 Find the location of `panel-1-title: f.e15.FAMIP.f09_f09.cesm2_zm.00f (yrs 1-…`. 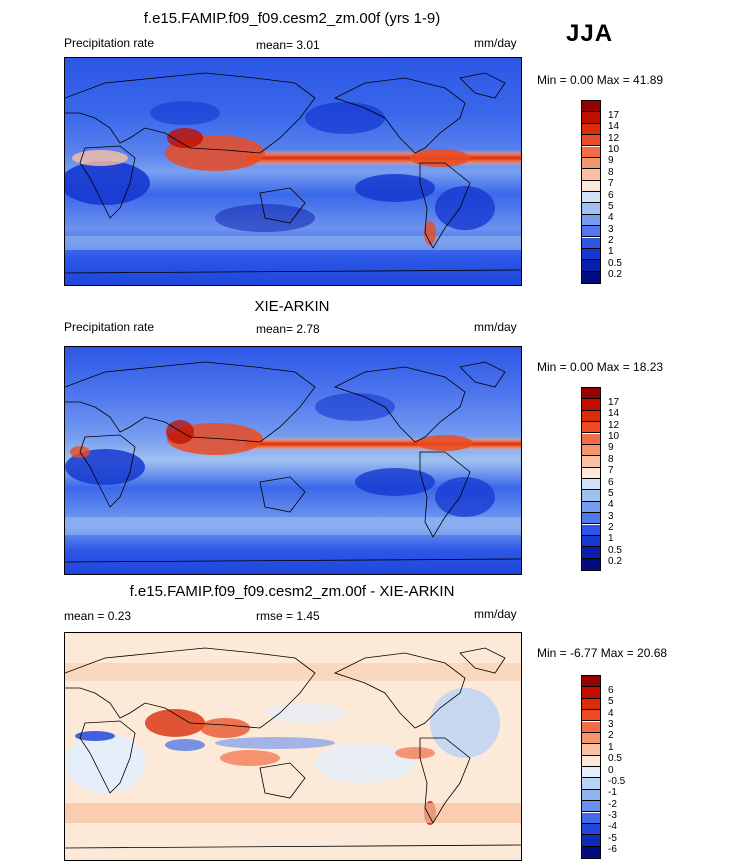

panel-1-title: f.e15.FAMIP.f09_f09.cesm2_zm.00f (yrs 1-… is located at coordinates (292, 18).